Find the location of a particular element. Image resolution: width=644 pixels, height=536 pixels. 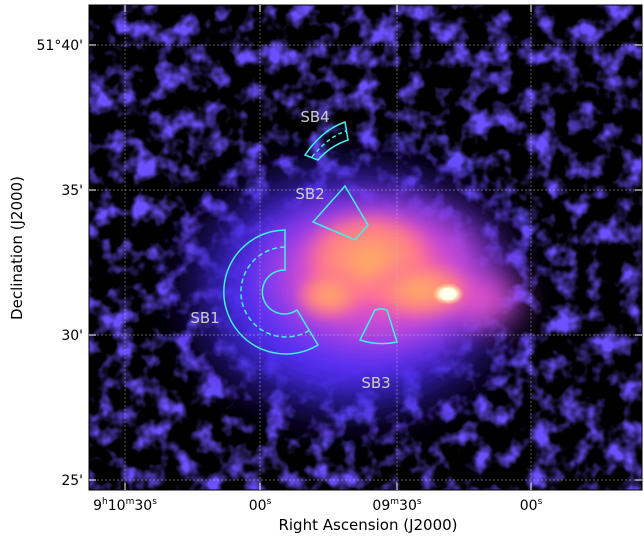

region-label: SB4 is located at coordinates (314, 117).